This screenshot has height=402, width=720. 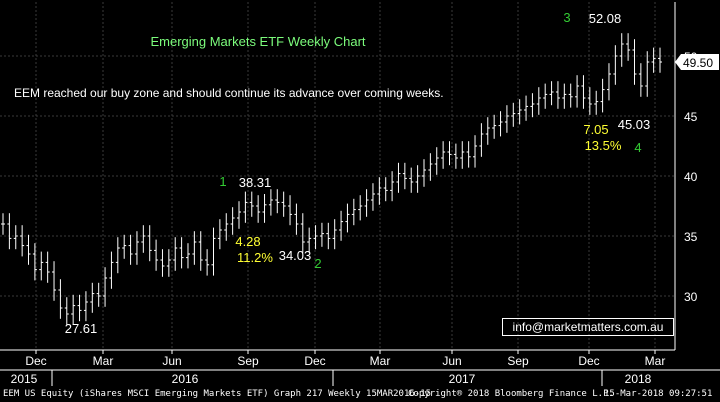 What do you see at coordinates (255, 182) in the screenshot?
I see `high-1-label: 38.31` at bounding box center [255, 182].